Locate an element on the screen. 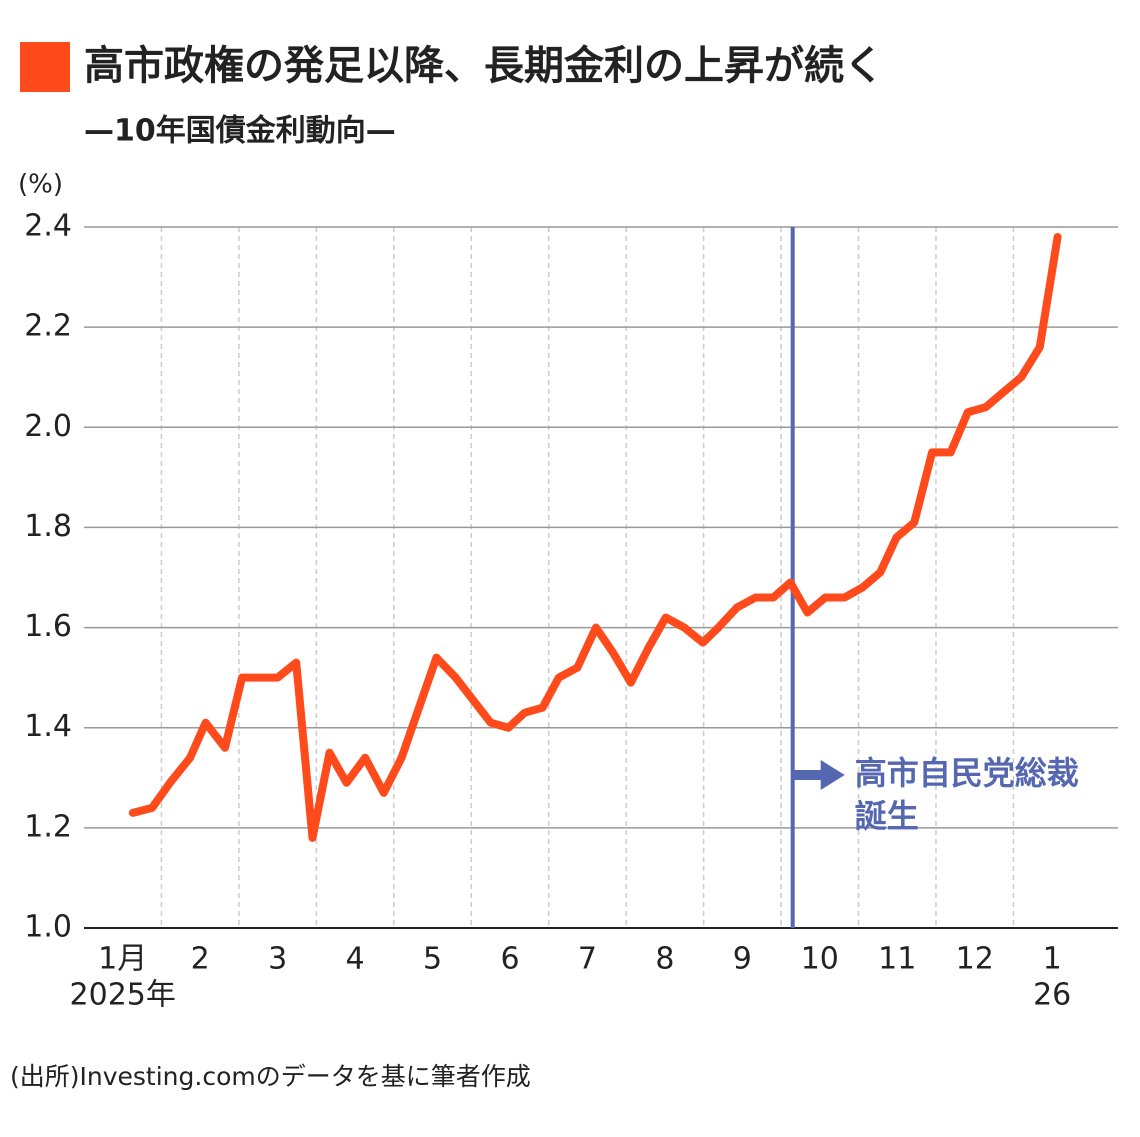 Image resolution: width=1140 pixels, height=1137 pixels. annotation-arrow-head is located at coordinates (832, 775).